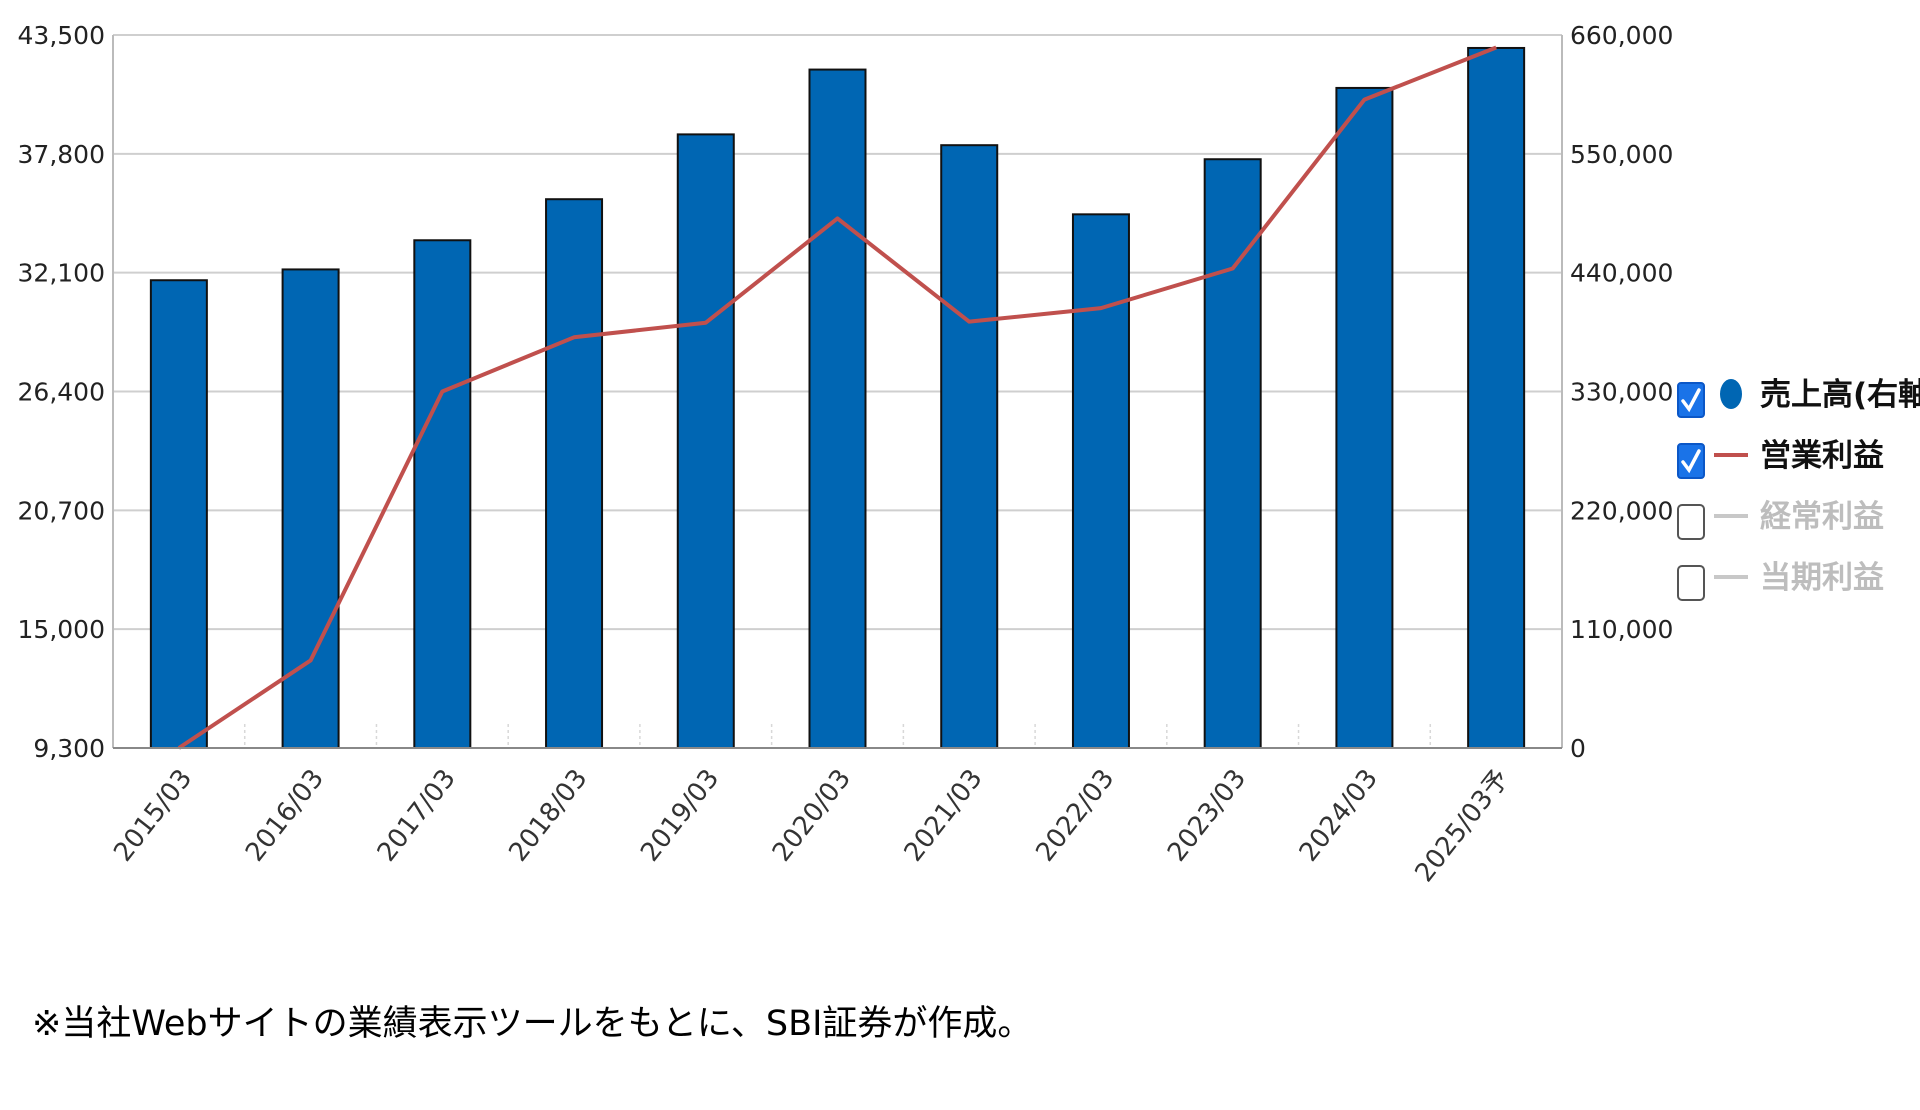 The width and height of the screenshot is (1920, 1110). What do you see at coordinates (1822, 517) in the screenshot?
I see `legend-label: 経常利益` at bounding box center [1822, 517].